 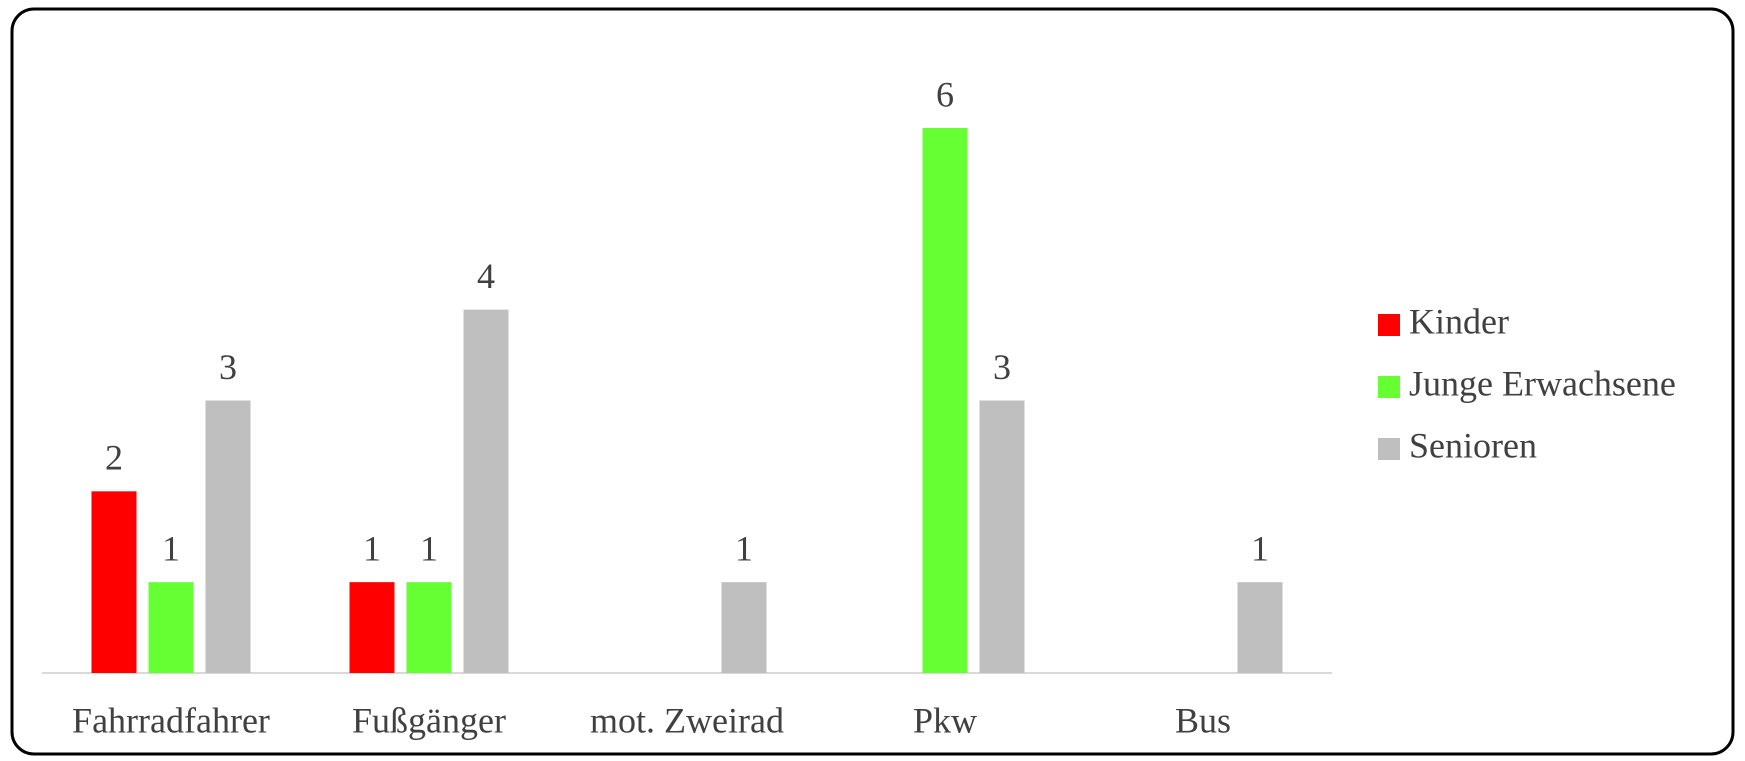 I want to click on x-tick-label: Fußgänger, so click(x=429, y=720).